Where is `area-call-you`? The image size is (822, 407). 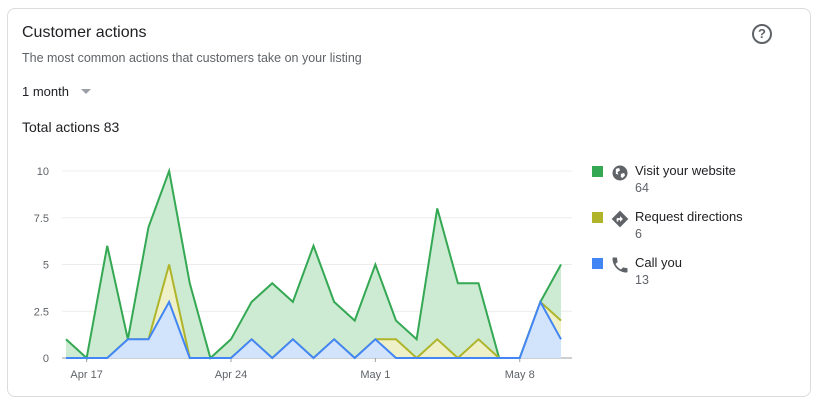 area-call-you is located at coordinates (313, 329).